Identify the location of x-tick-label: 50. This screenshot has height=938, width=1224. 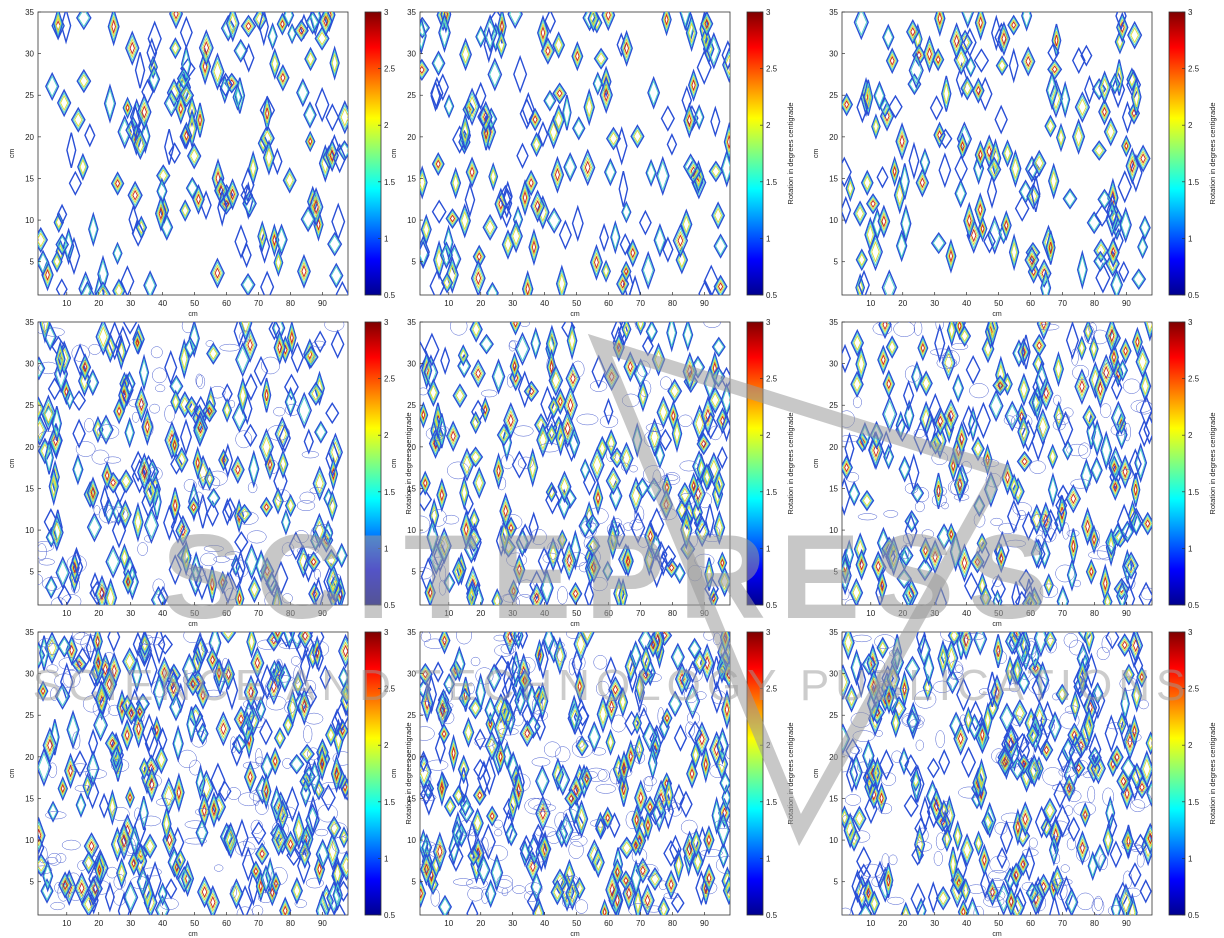
(194, 923).